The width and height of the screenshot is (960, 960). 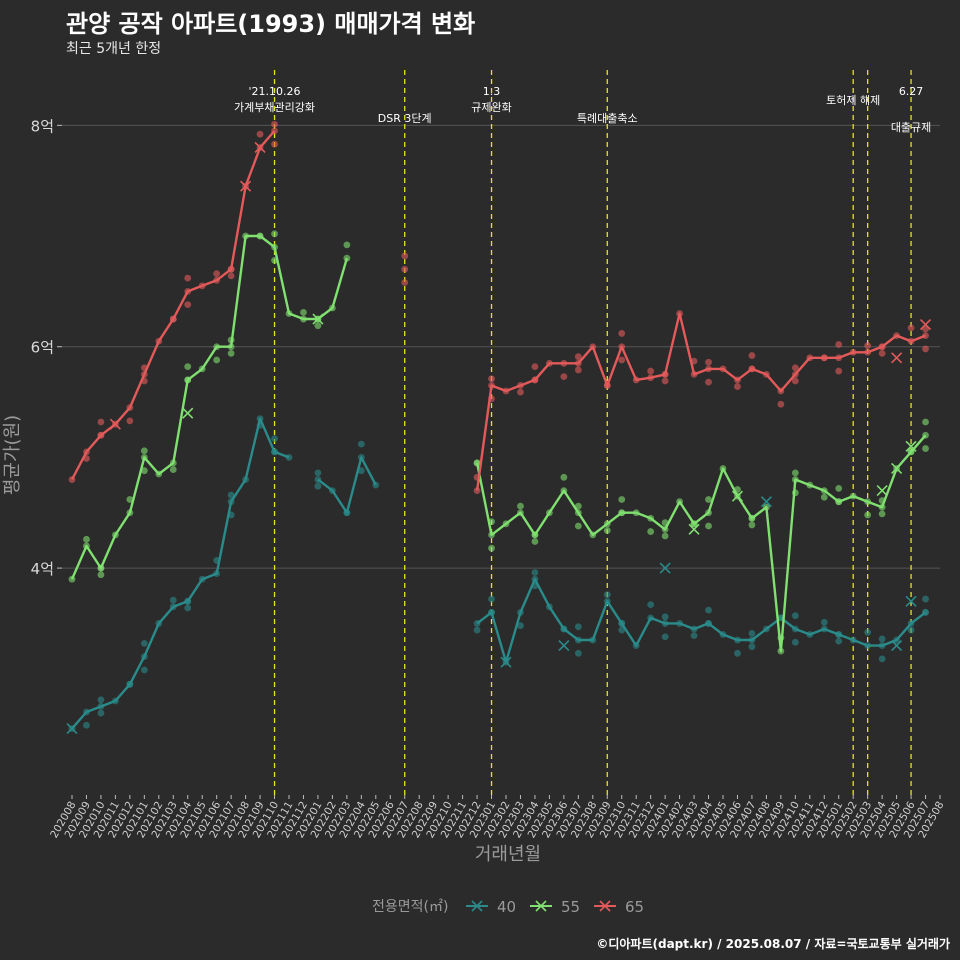 I want to click on x-axis-label: 거래년월, so click(x=508, y=854).